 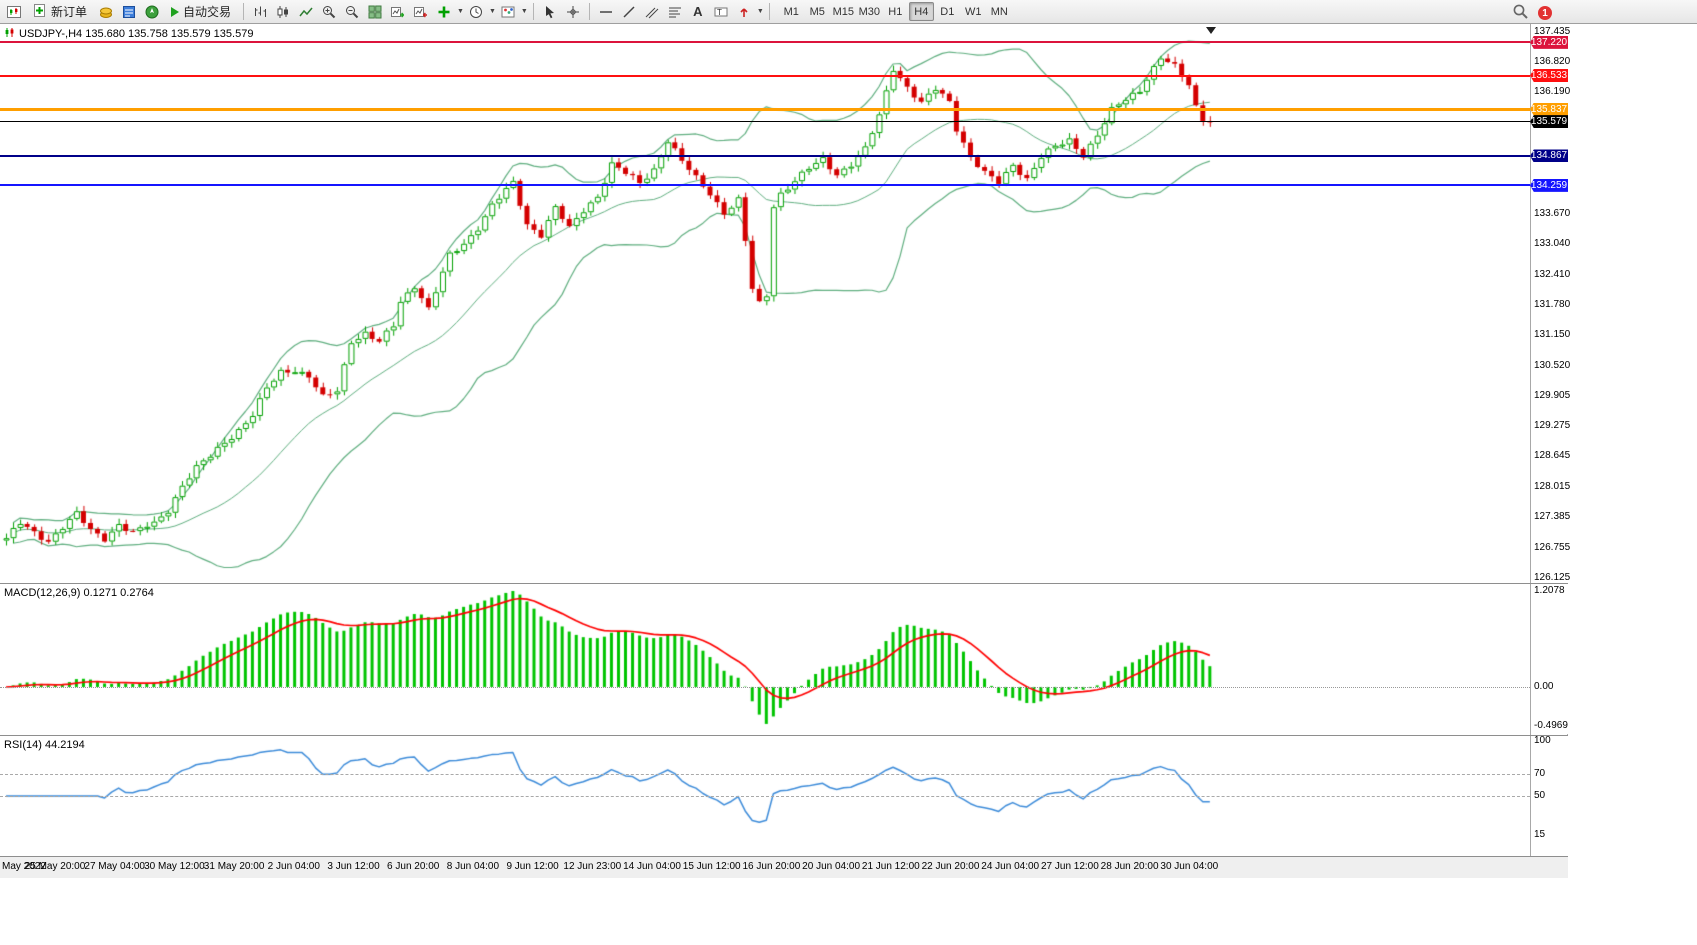 What do you see at coordinates (260, 12) in the screenshot?
I see `bar-chart-icon` at bounding box center [260, 12].